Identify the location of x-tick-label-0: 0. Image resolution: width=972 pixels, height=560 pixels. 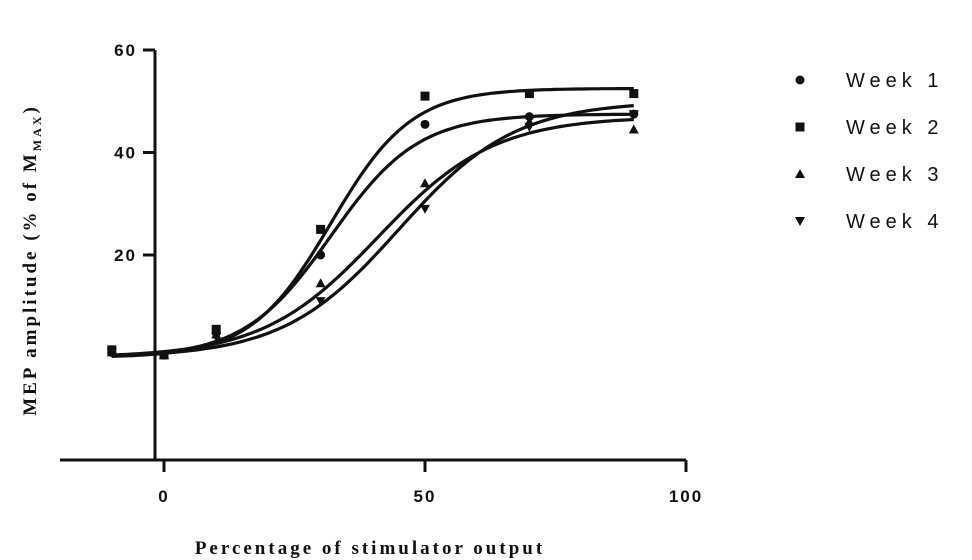
(163, 496).